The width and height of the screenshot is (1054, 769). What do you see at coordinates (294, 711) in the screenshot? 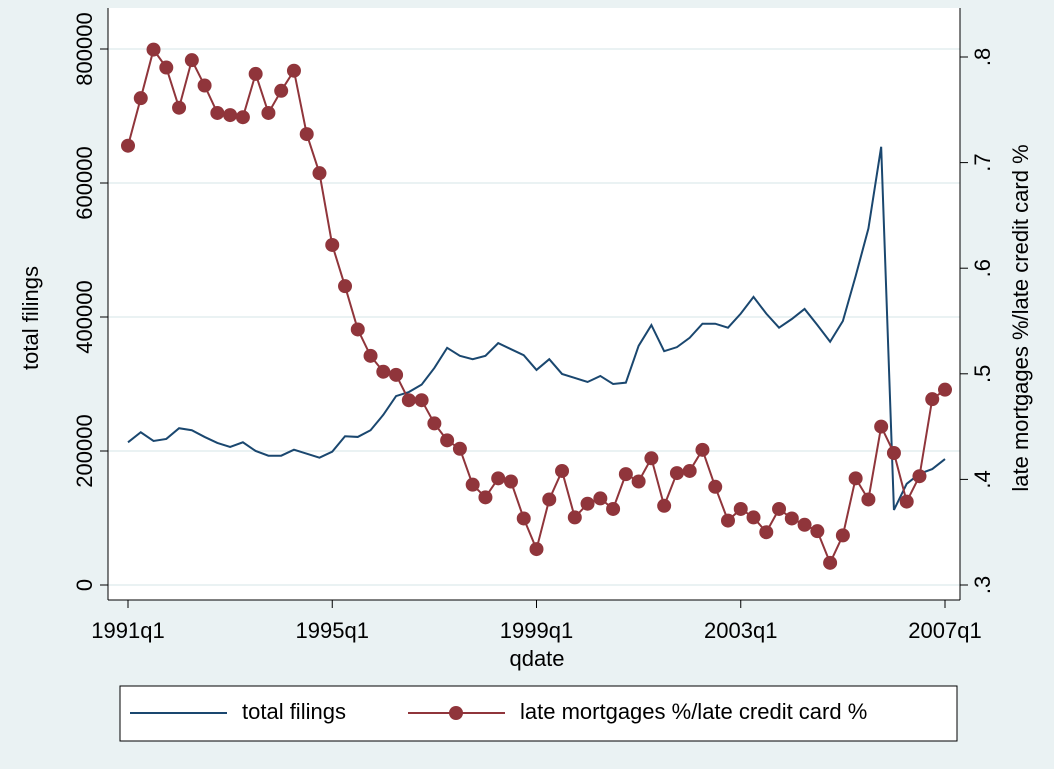
I see `legend-label: total filings` at bounding box center [294, 711].